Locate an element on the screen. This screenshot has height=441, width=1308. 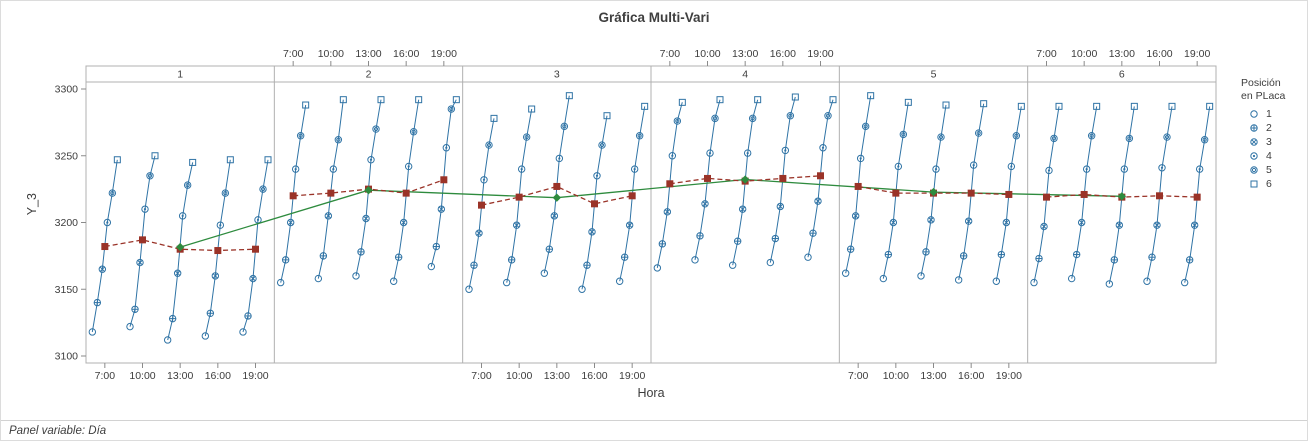
y-axis-title: Y_3 is located at coordinates (32, 204).